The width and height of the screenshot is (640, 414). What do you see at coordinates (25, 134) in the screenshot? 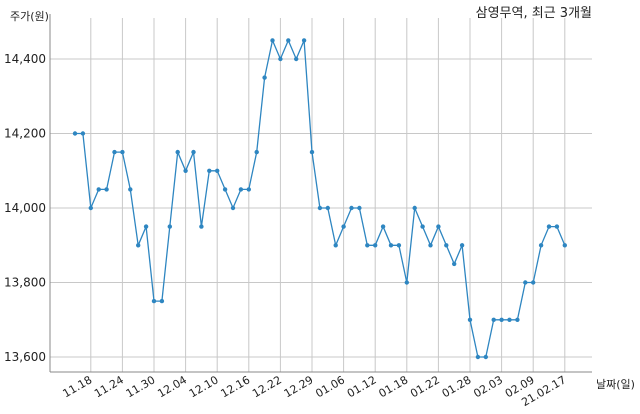
I see `y-tick-label: 14,200` at bounding box center [25, 134].